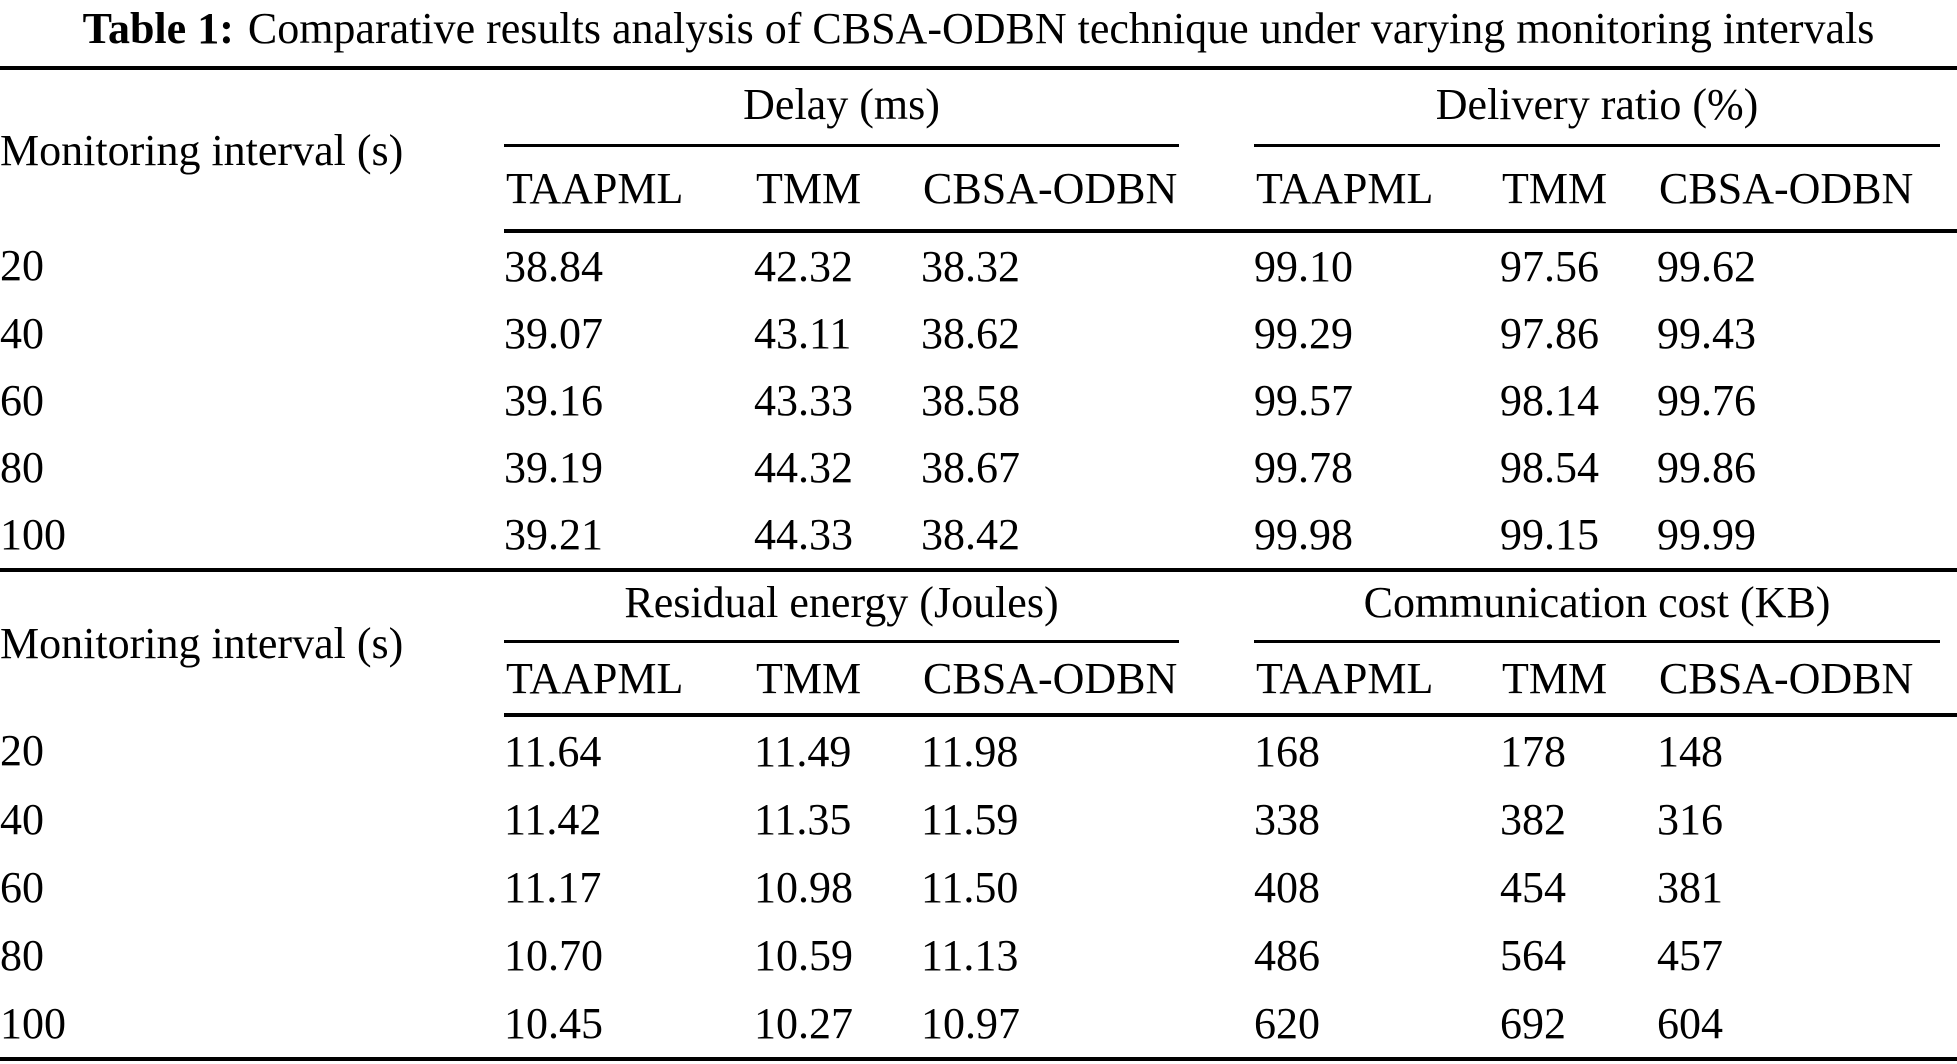 This screenshot has width=1957, height=1064. Describe the element at coordinates (842, 607) in the screenshot. I see `group-header-residual-energy-label: Residual energy (Joules)` at that location.